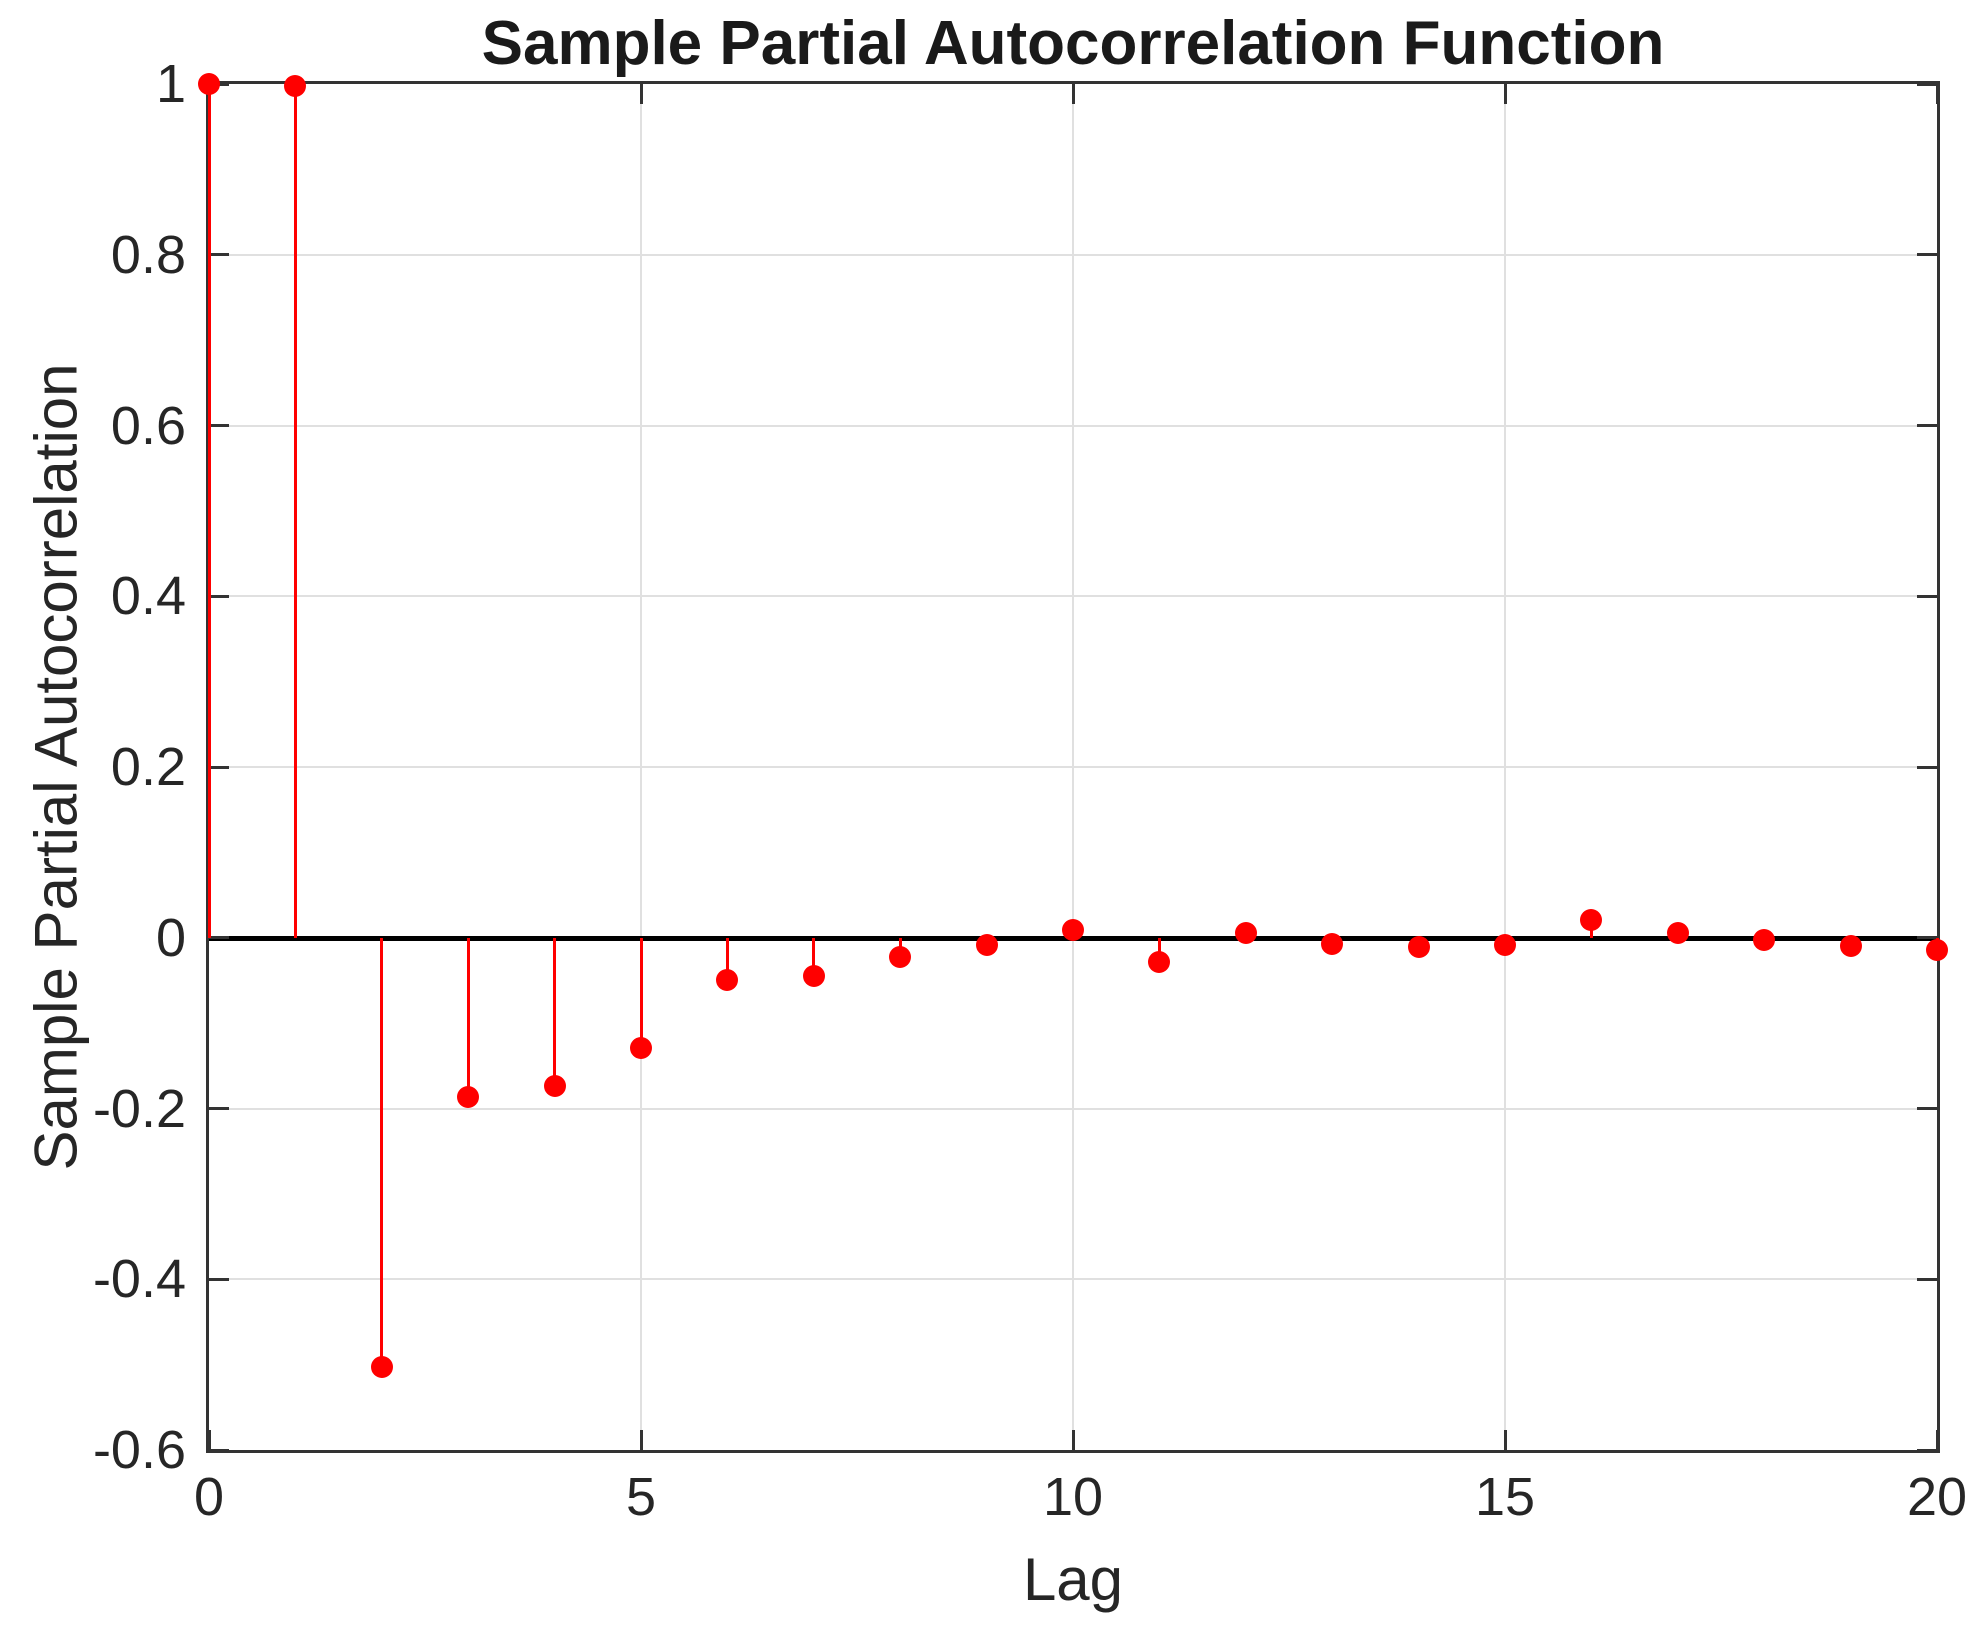 This screenshot has width=1987, height=1636. I want to click on x-tick-label: 0, so click(209, 1497).